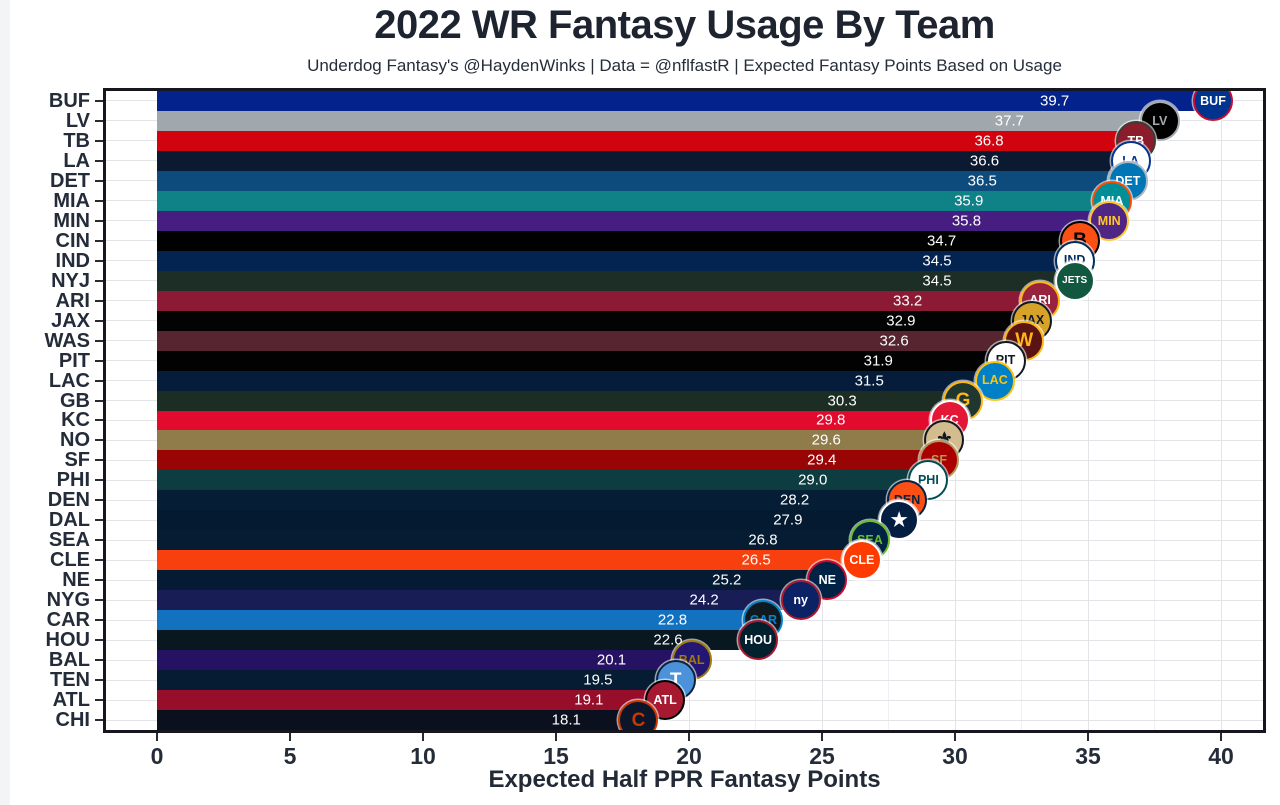  I want to click on bar-KC, so click(553, 420).